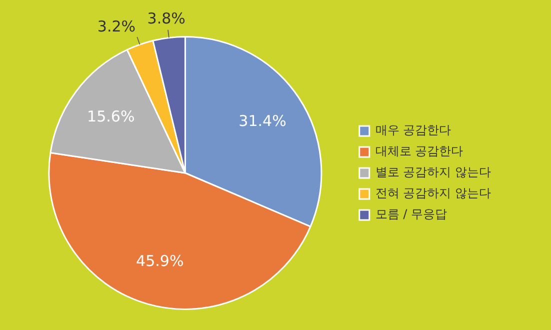 Image resolution: width=551 pixels, height=330 pixels. Describe the element at coordinates (411, 214) in the screenshot. I see `legend-label: 모름 / 무응답` at that location.